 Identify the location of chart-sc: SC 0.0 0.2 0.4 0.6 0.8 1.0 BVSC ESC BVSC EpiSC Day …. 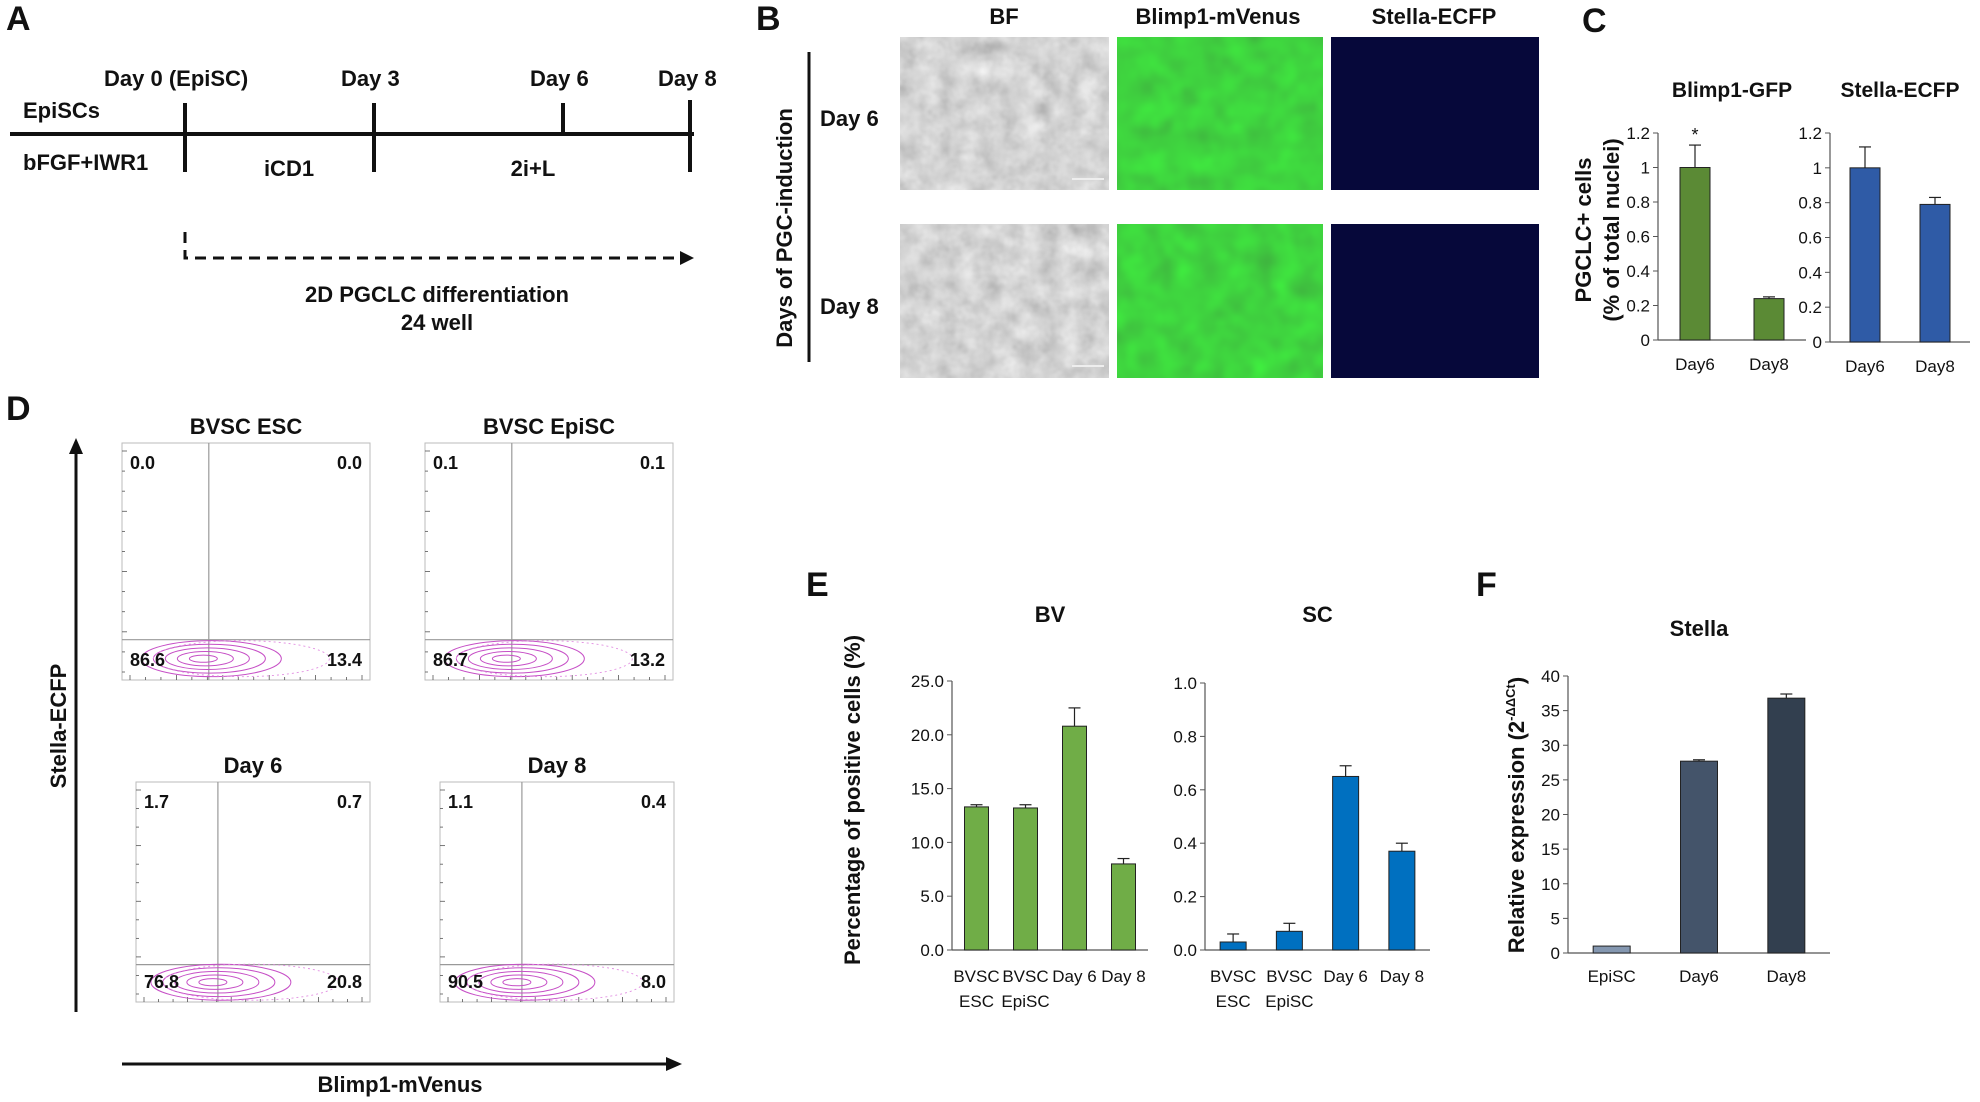
(1301, 806).